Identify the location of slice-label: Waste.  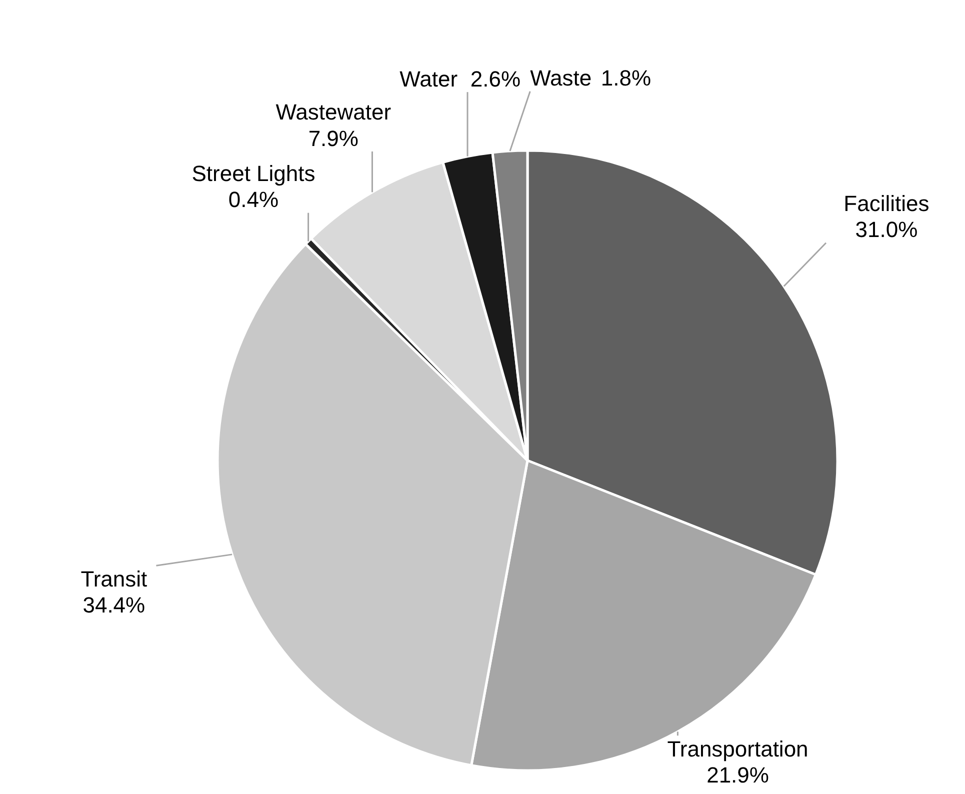
(561, 78).